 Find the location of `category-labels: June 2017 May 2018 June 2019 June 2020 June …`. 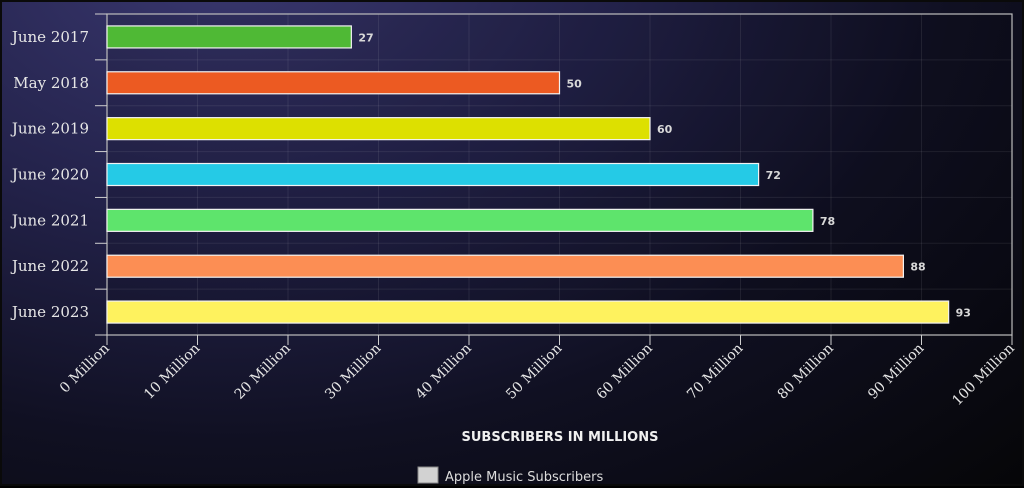

category-labels: June 2017 May 2018 June 2019 June 2020 June … is located at coordinates (49, 174).